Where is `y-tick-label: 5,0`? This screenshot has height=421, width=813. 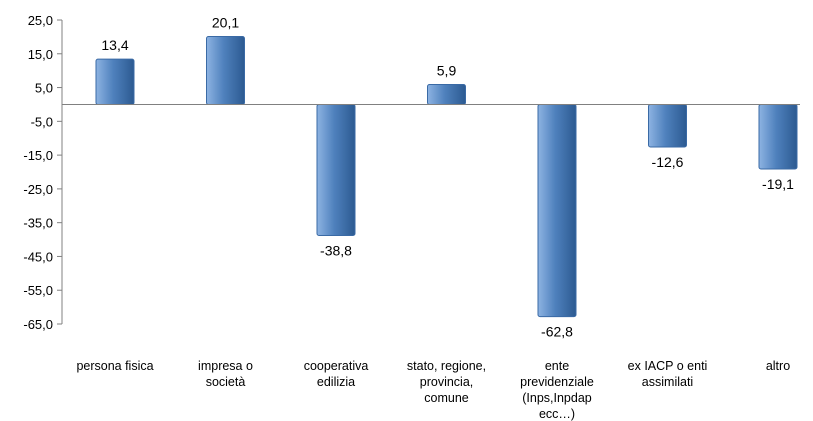
y-tick-label: 5,0 is located at coordinates (44, 88).